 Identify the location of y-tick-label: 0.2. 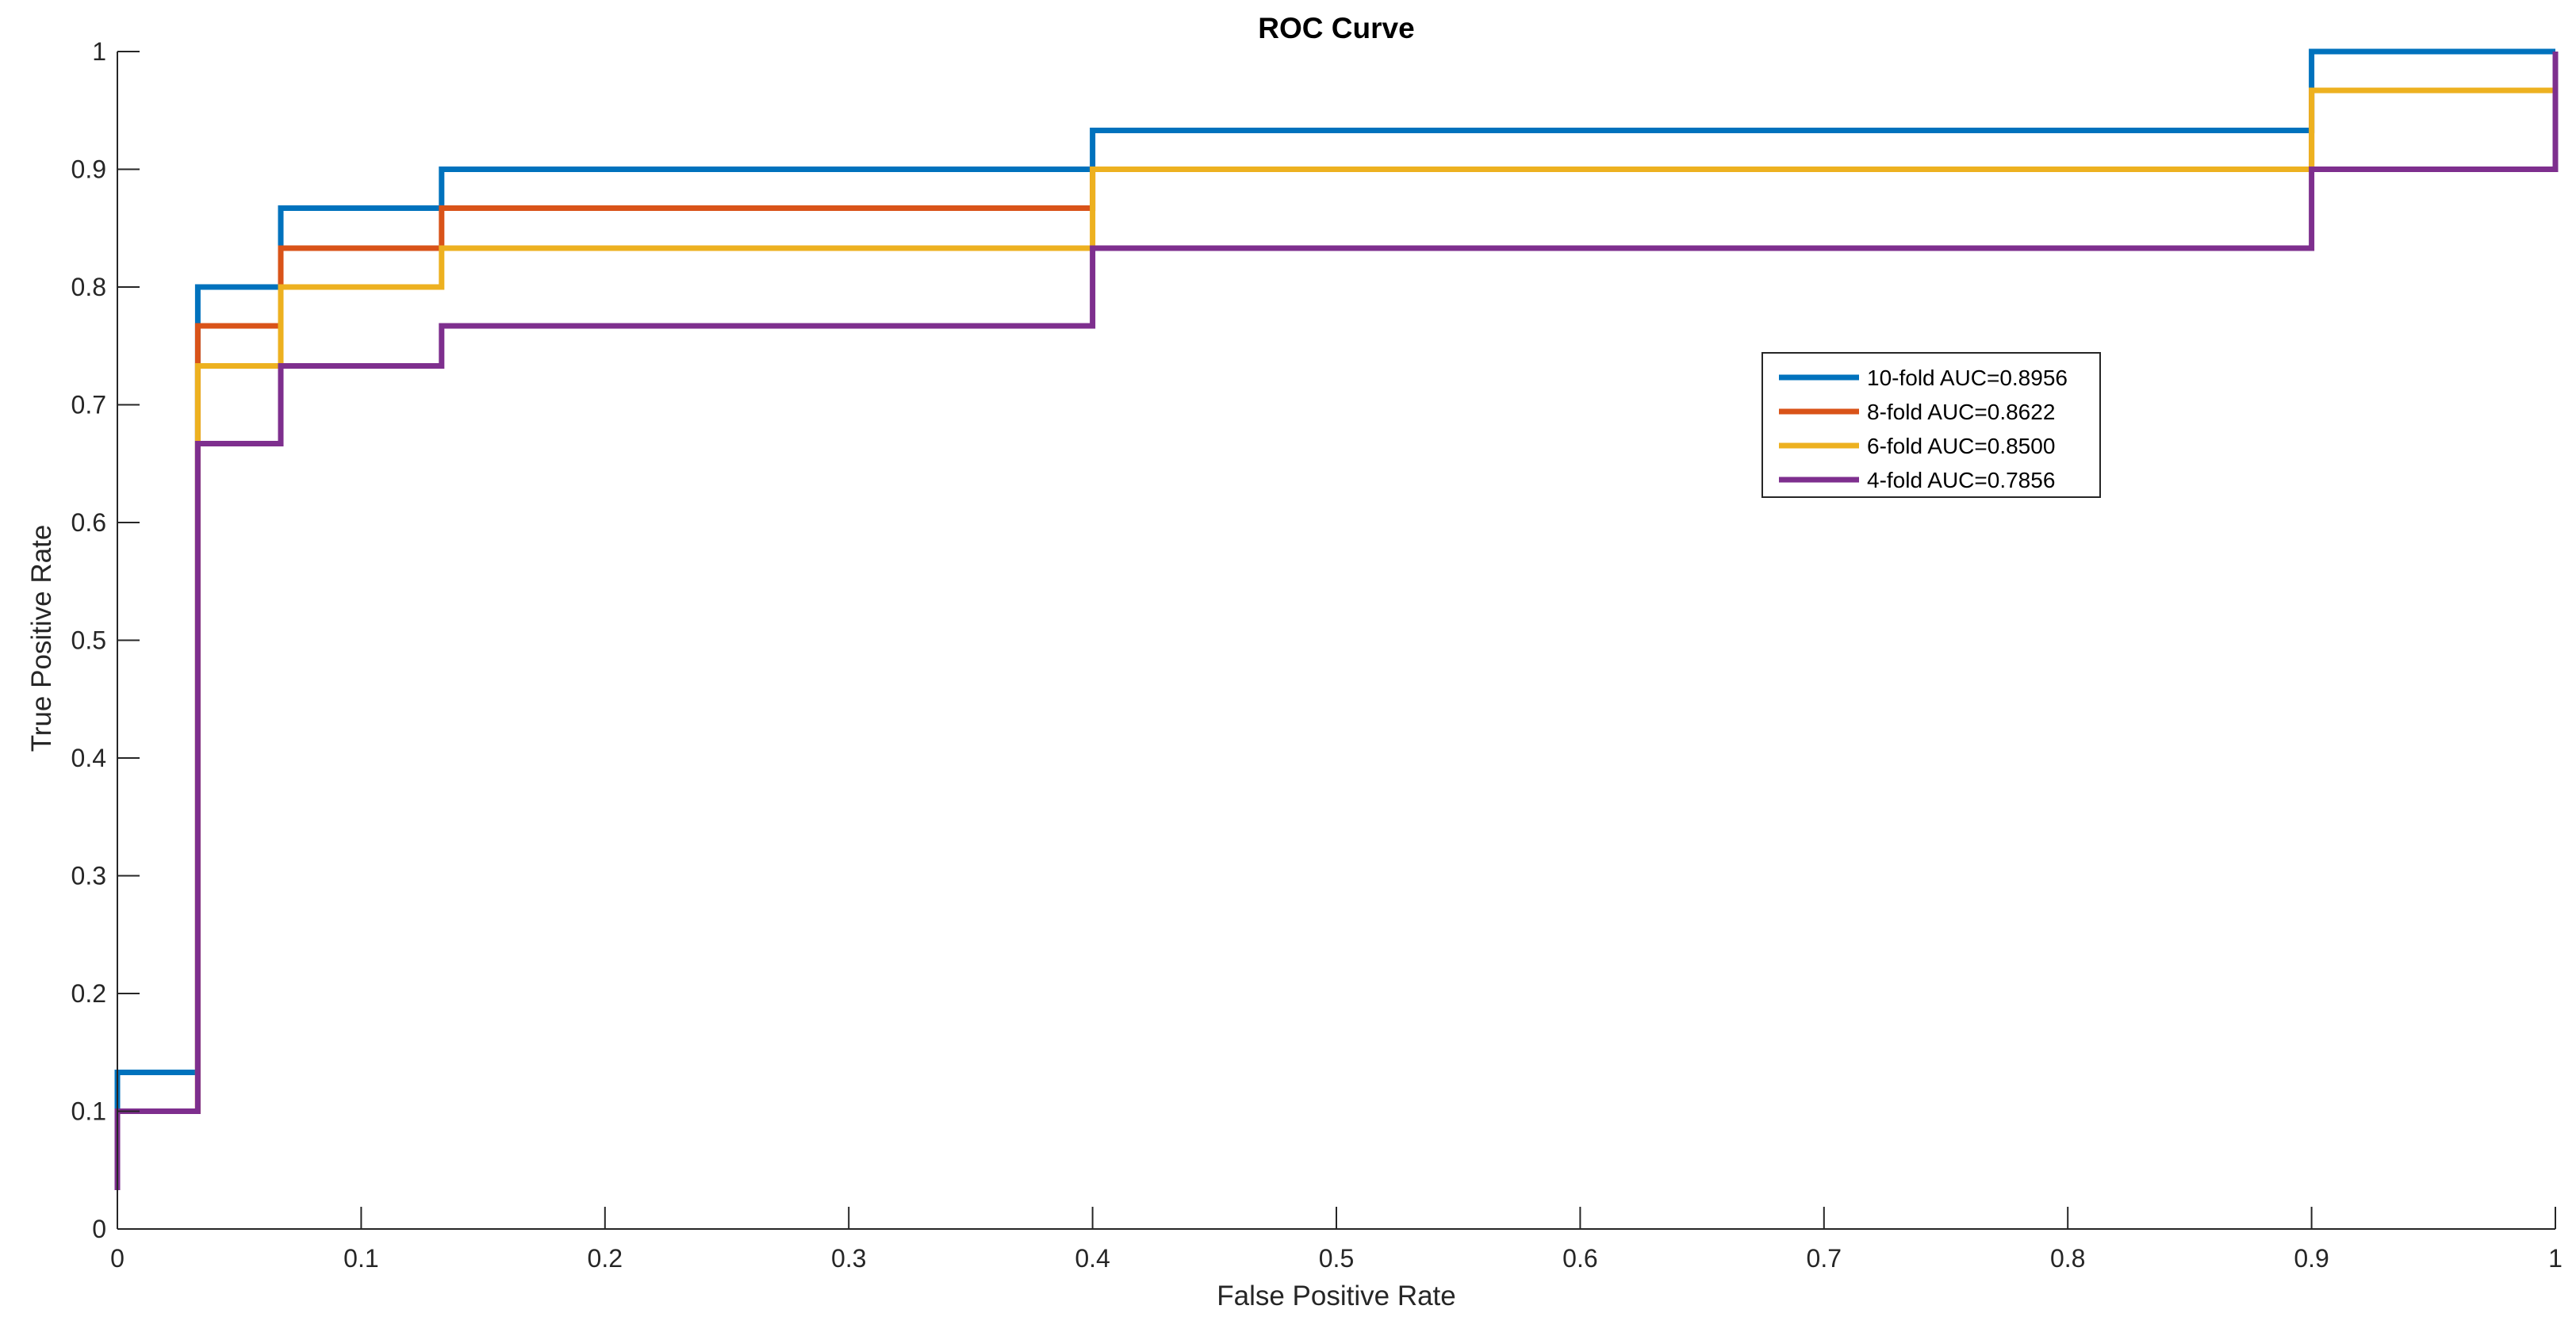
(89, 993).